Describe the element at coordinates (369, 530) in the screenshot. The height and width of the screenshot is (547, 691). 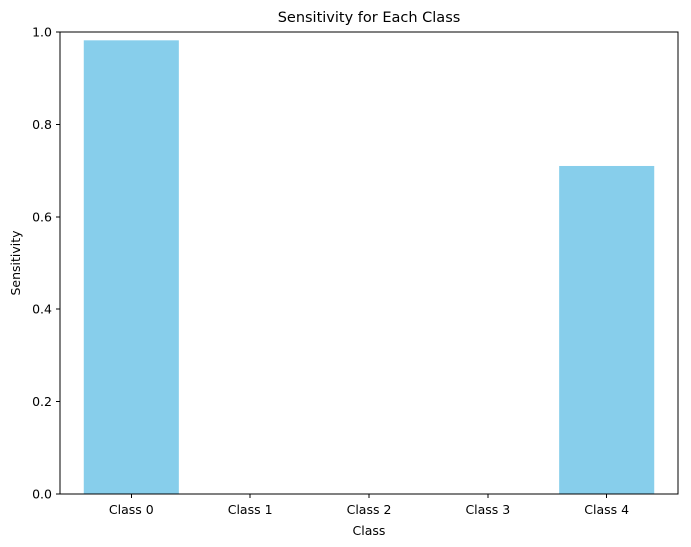
I see `x-axis-label: Class` at that location.